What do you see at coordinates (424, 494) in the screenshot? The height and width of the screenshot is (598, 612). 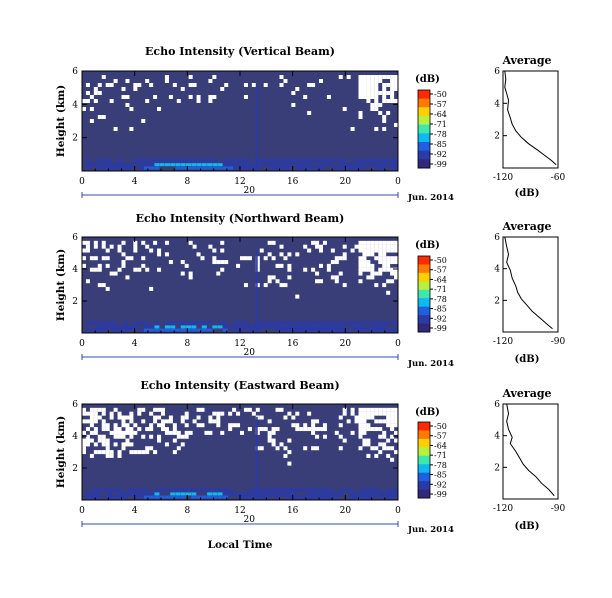 I see `colorbar-segment` at bounding box center [424, 494].